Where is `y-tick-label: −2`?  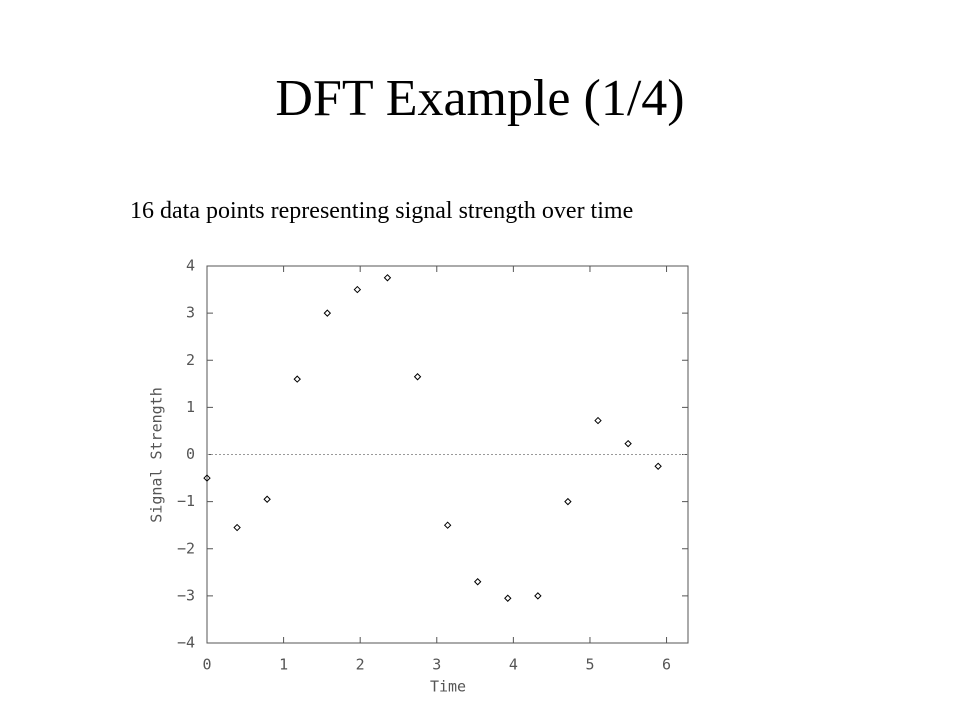 y-tick-label: −2 is located at coordinates (186, 548).